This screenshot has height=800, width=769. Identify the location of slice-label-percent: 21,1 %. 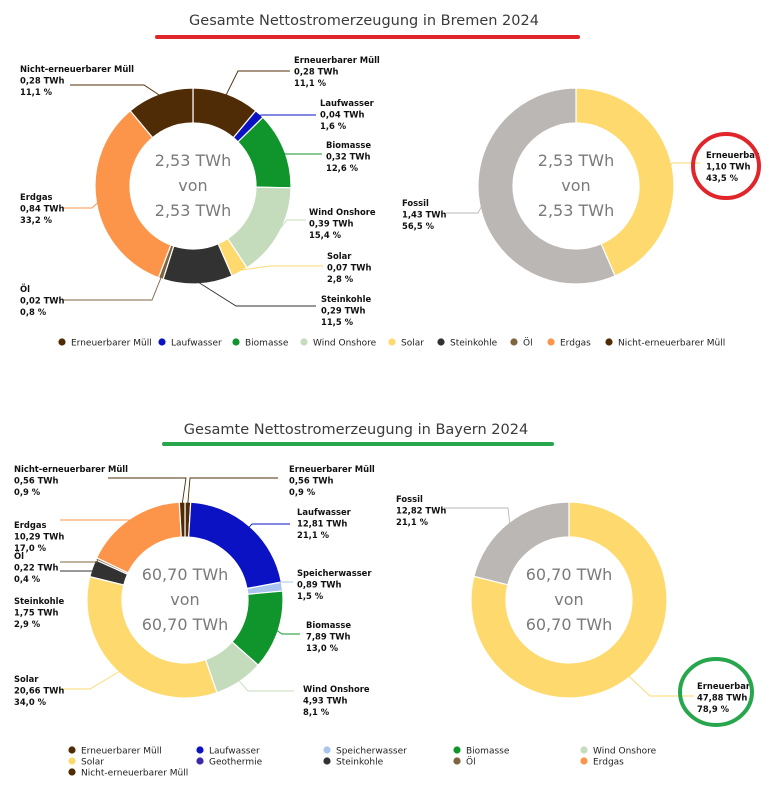
(412, 522).